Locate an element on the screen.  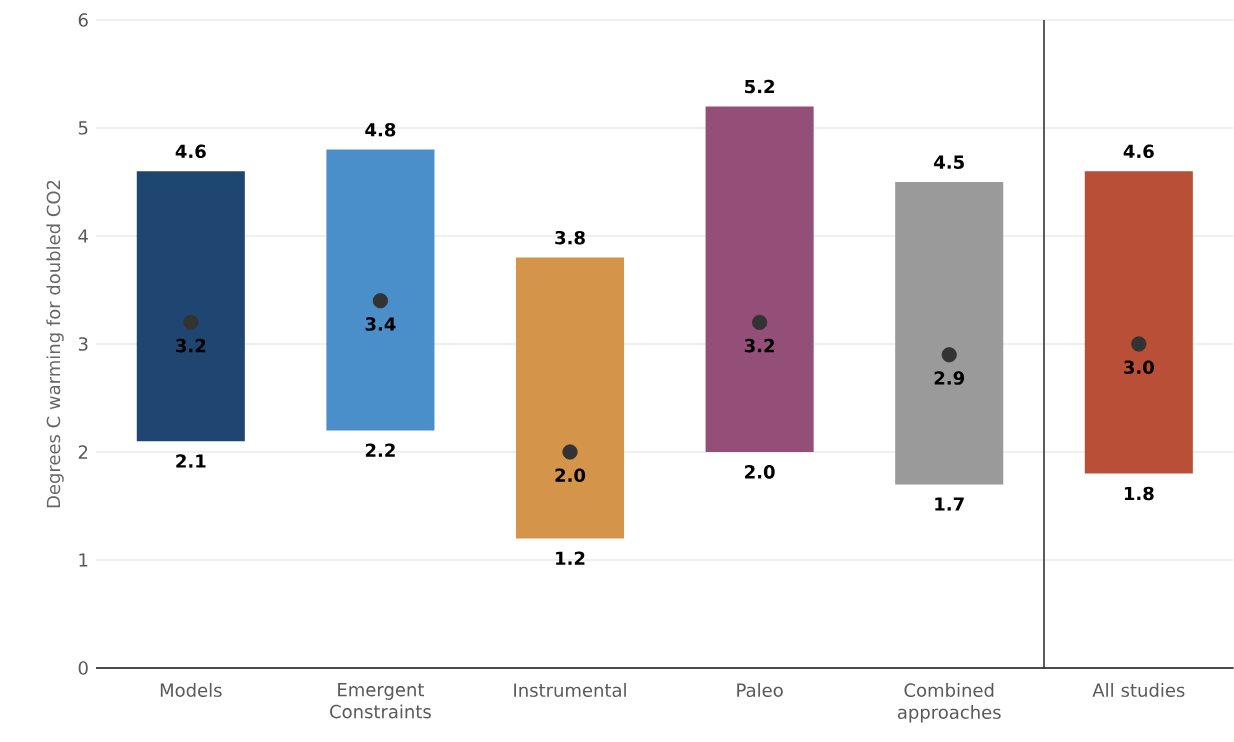
annotation: 2.0 is located at coordinates (760, 472).